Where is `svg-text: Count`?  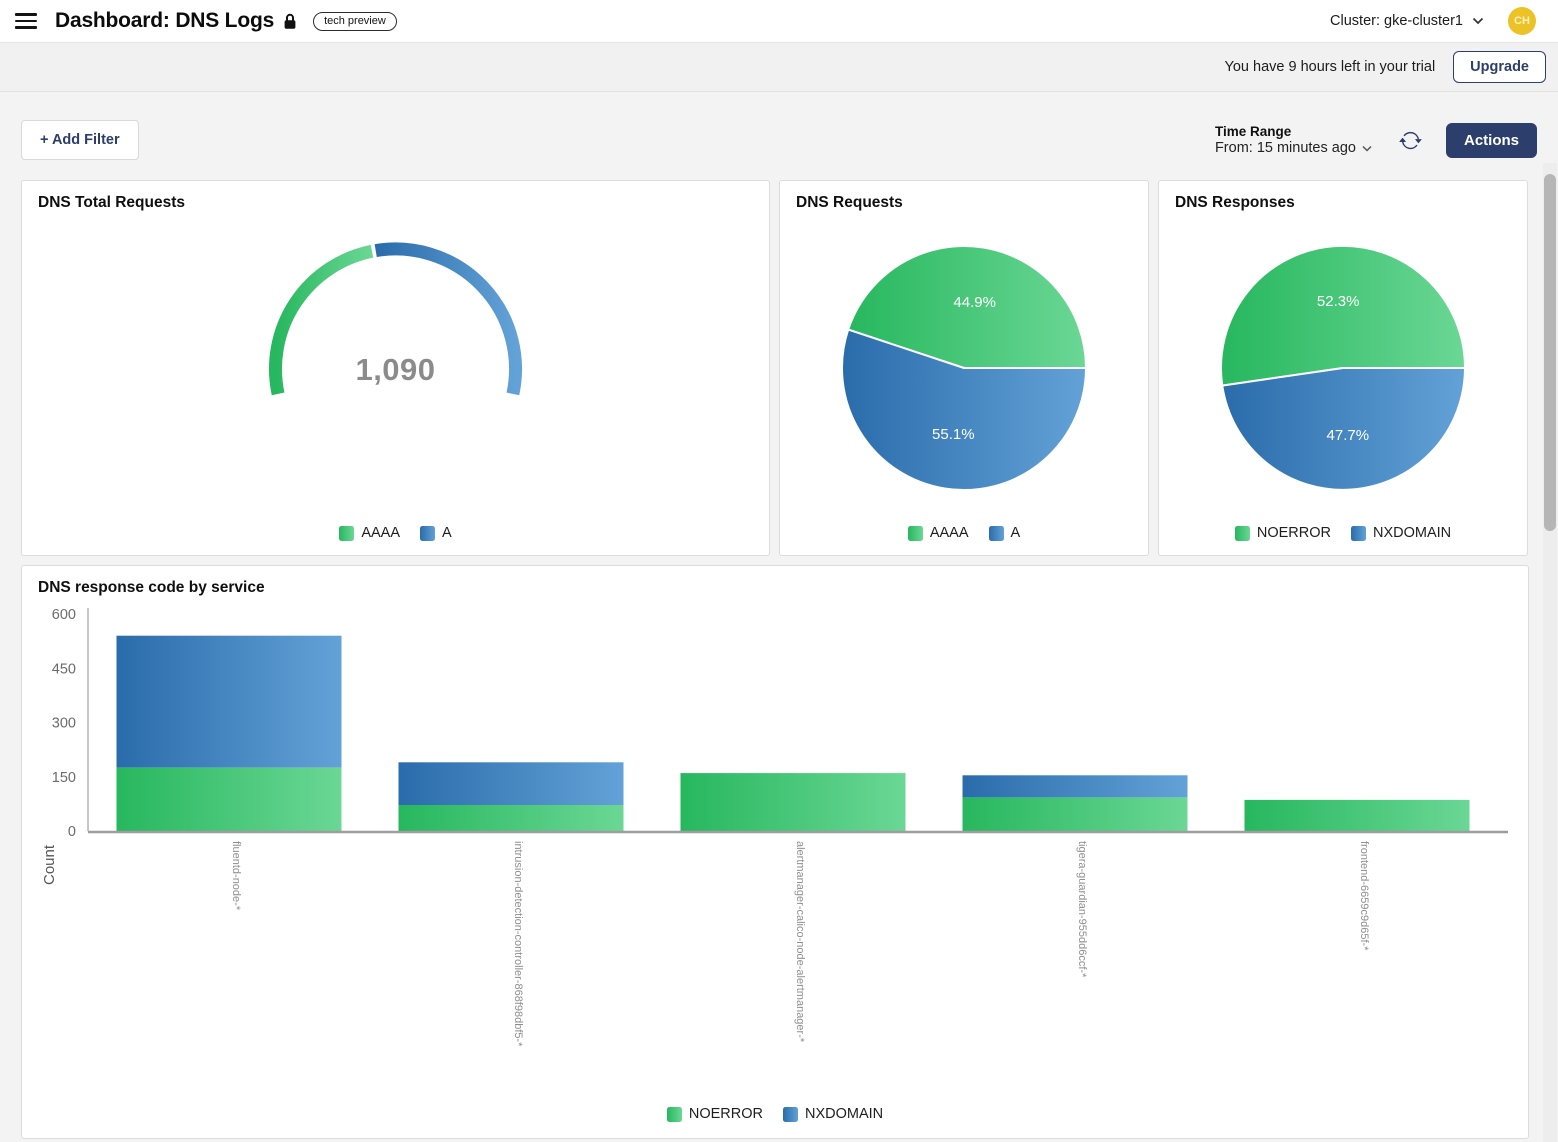
svg-text: Count is located at coordinates (49, 864).